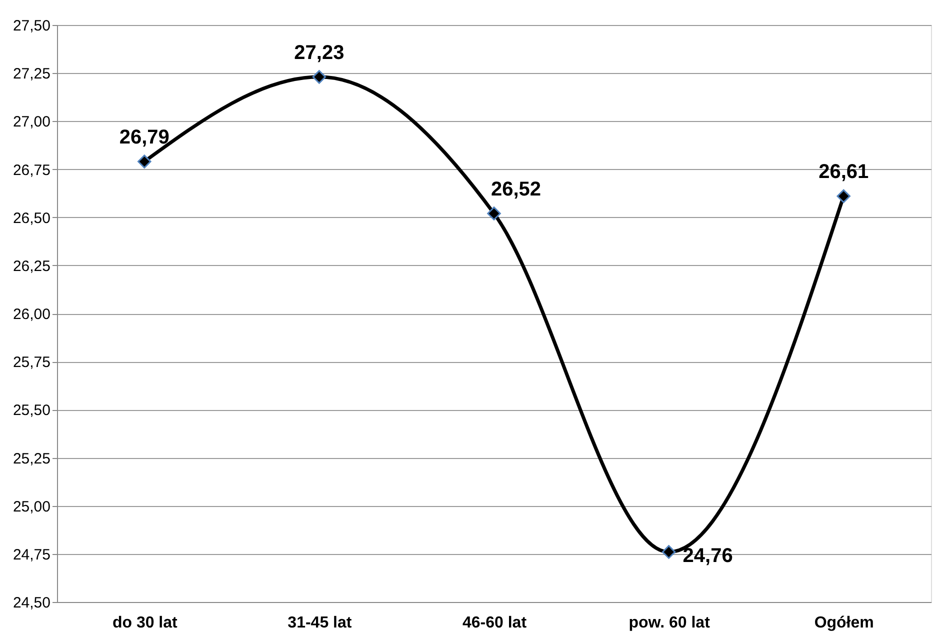 The height and width of the screenshot is (644, 951). What do you see at coordinates (31, 603) in the screenshot?
I see `y-tick-label: 24,50` at bounding box center [31, 603].